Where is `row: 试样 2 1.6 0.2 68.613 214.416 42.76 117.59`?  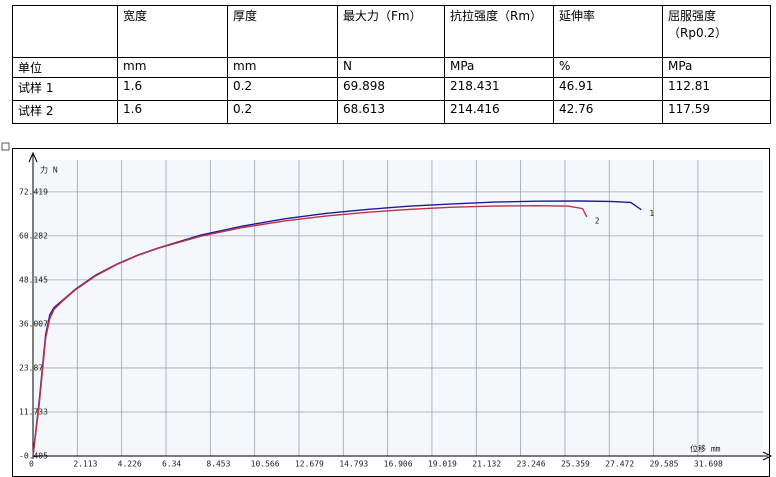
row: 试样 2 1.6 0.2 68.613 214.416 42.76 117.59 is located at coordinates (391, 112).